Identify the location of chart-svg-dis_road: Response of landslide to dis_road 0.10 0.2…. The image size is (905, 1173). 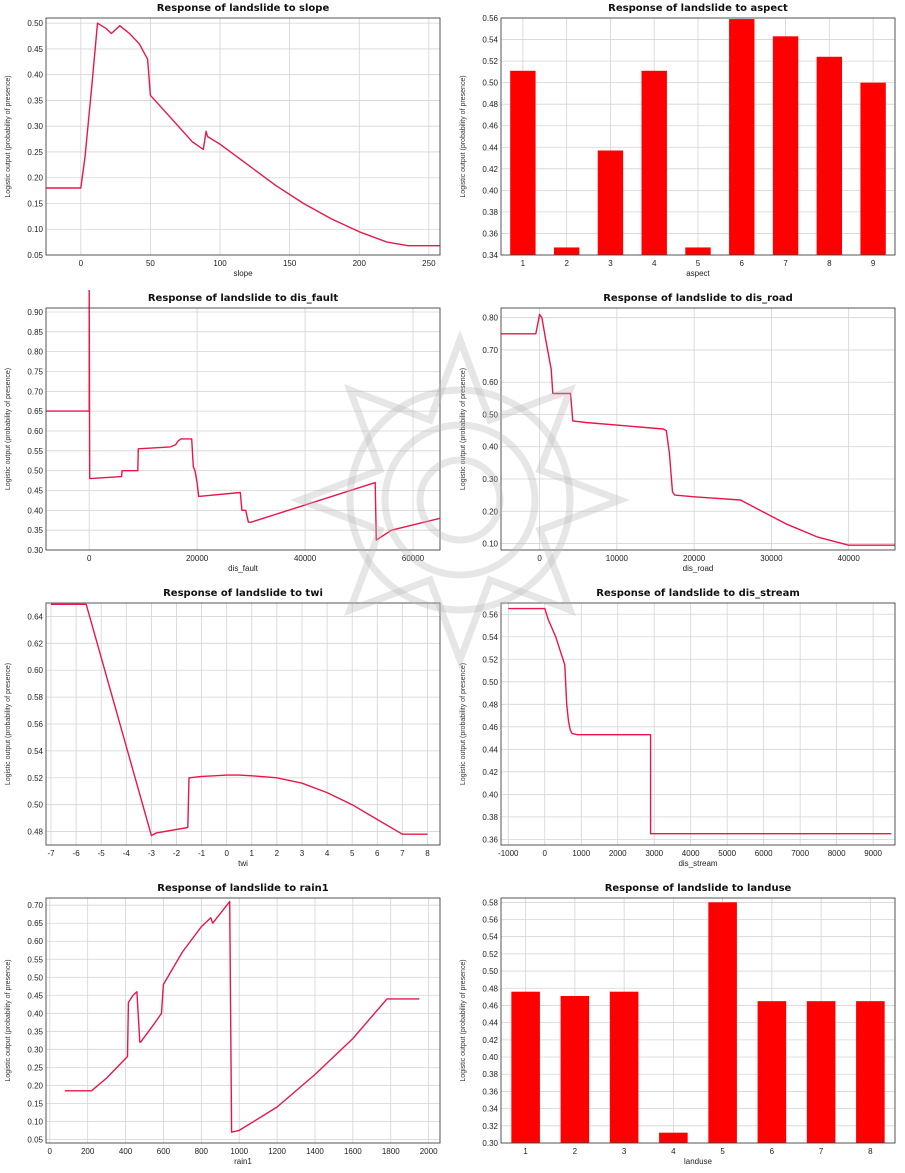
(678, 433).